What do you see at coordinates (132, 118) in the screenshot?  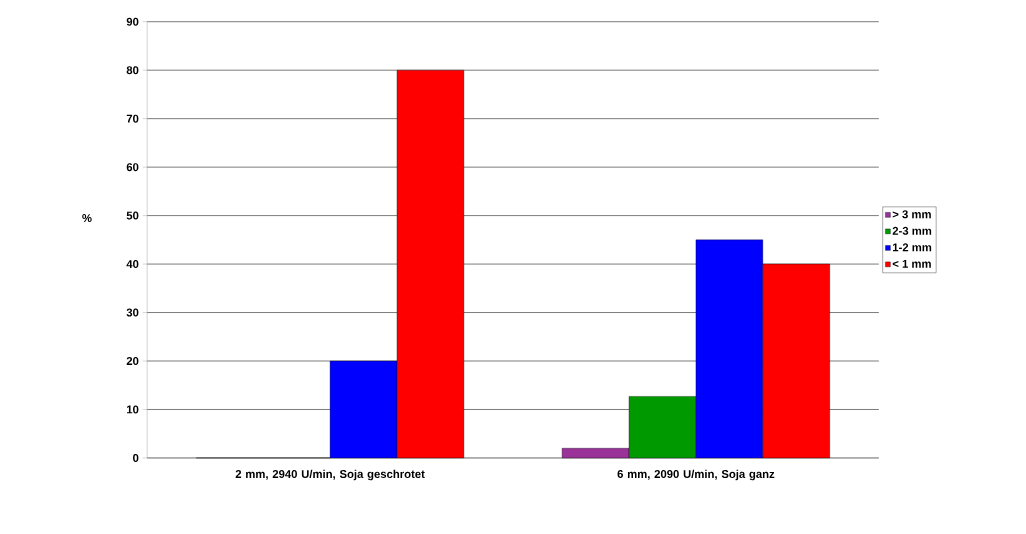 I see `y-tick-label: 70` at bounding box center [132, 118].